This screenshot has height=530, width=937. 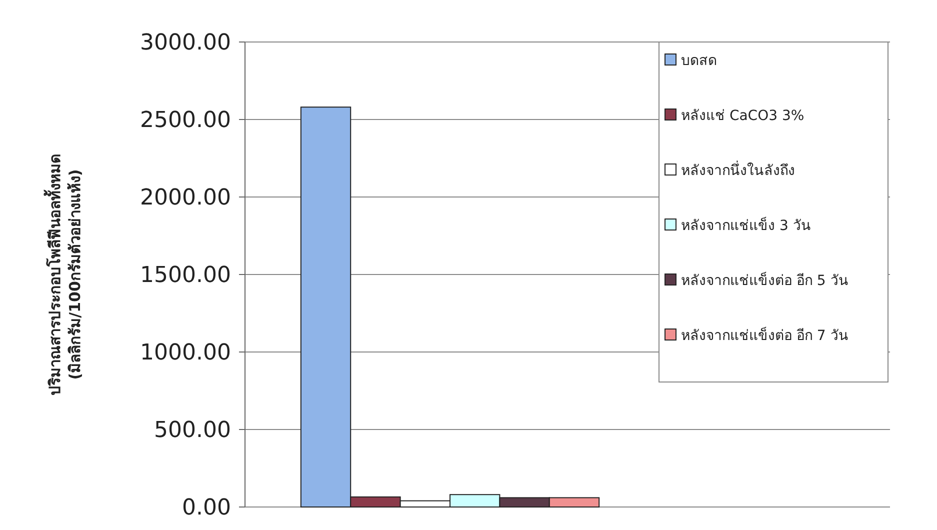 I want to click on legend-label: หลังจากแช่แข็ง 3 วัน, so click(x=746, y=225).